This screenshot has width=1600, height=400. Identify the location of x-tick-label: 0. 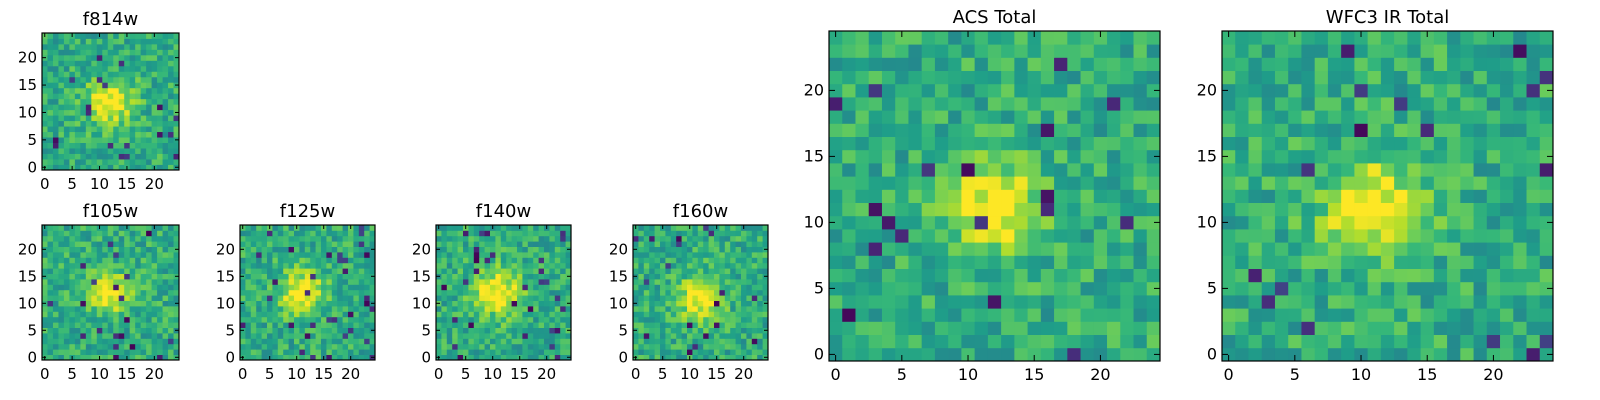
(45, 374).